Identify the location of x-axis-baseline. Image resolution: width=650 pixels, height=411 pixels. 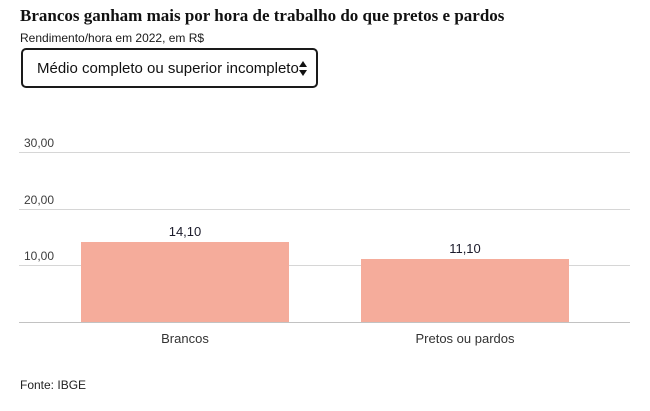
(324, 322).